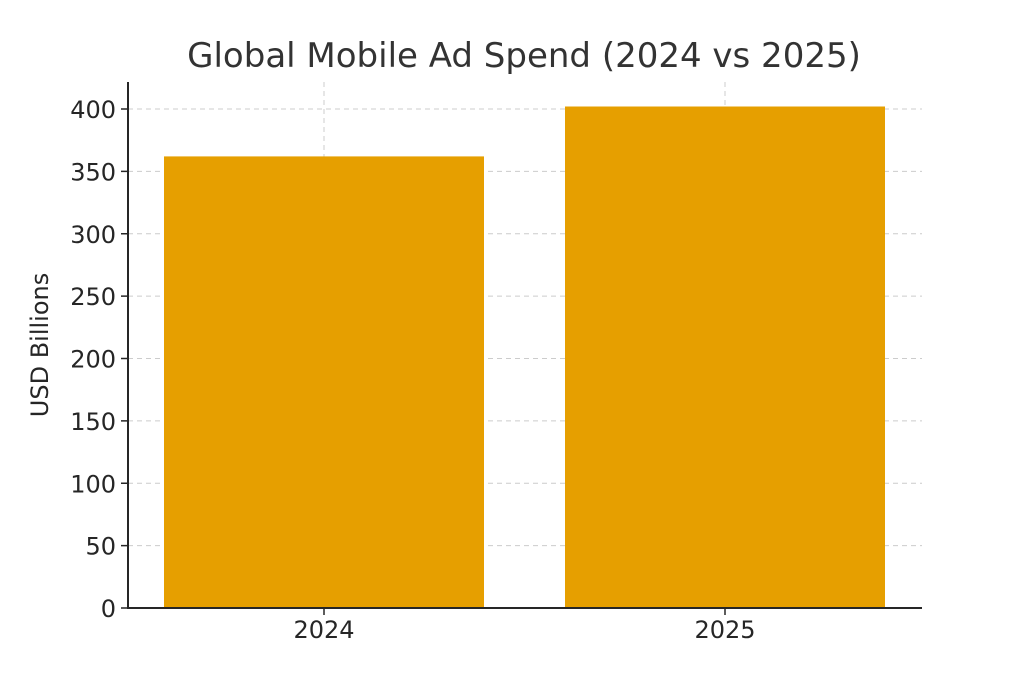 The height and width of the screenshot is (683, 1024). What do you see at coordinates (93, 297) in the screenshot?
I see `y-tick-label: 250` at bounding box center [93, 297].